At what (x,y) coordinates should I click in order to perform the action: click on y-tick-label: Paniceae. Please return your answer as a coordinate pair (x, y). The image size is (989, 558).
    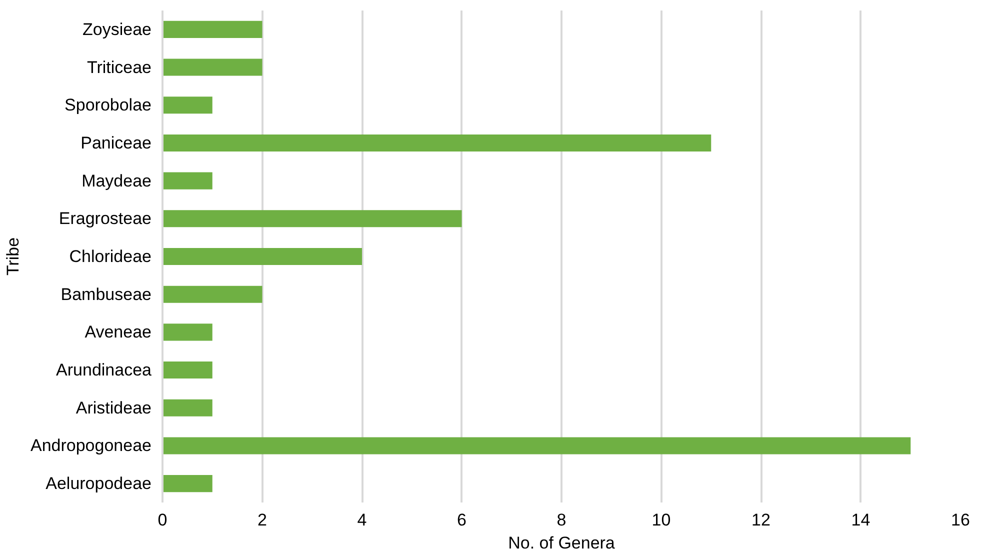
    Looking at the image, I should click on (116, 142).